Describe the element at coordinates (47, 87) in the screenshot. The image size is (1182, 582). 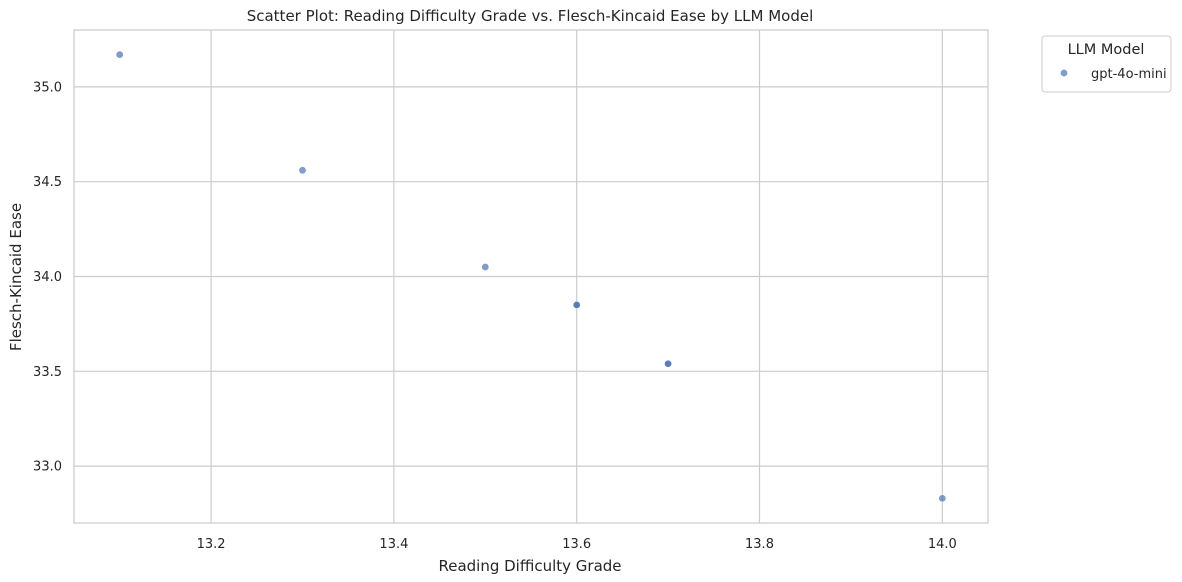
I see `y-tick-label: 35.0` at that location.